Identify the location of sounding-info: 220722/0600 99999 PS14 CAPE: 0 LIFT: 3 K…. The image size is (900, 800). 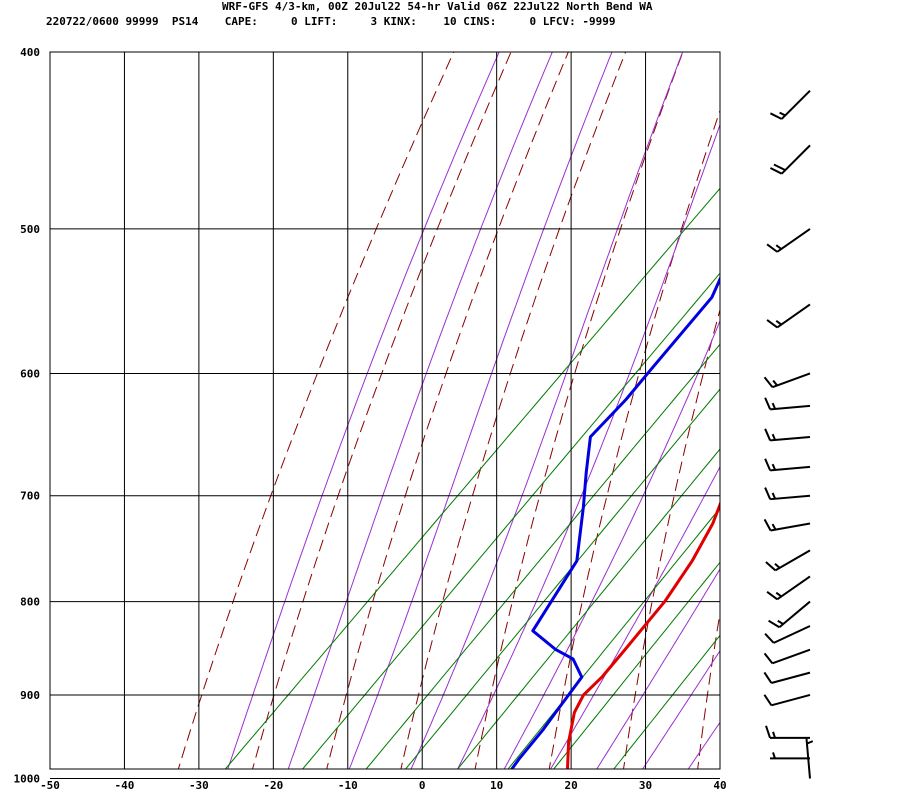
(331, 21).